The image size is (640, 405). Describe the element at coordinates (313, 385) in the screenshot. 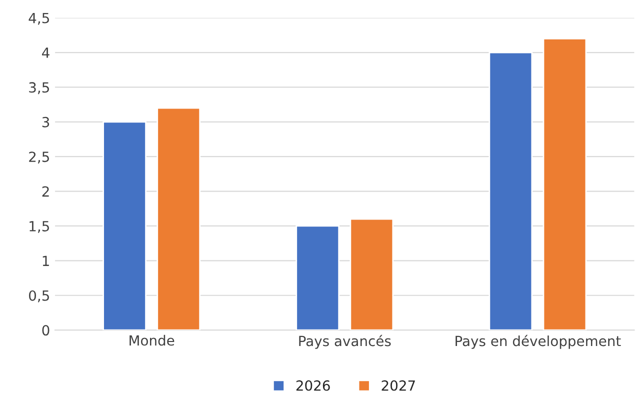

I see `legend-label: 2026` at that location.